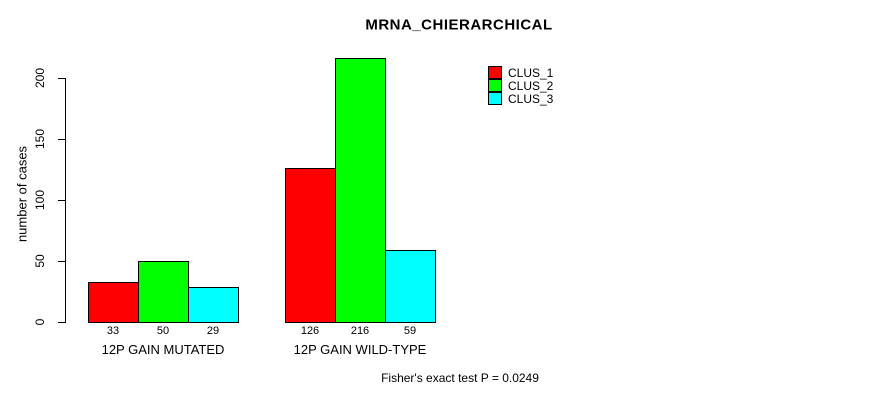 The image size is (890, 400). What do you see at coordinates (40, 139) in the screenshot?
I see `y-tick-label: 150` at bounding box center [40, 139].